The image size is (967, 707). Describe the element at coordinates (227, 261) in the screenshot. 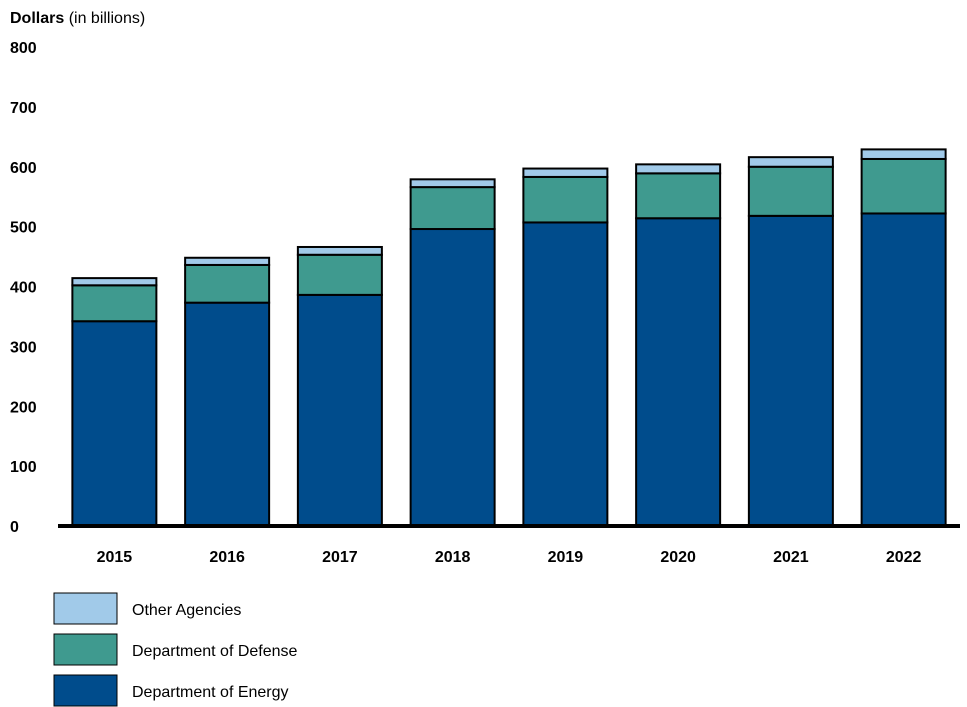

I see `bar-2016-other-agencies` at that location.